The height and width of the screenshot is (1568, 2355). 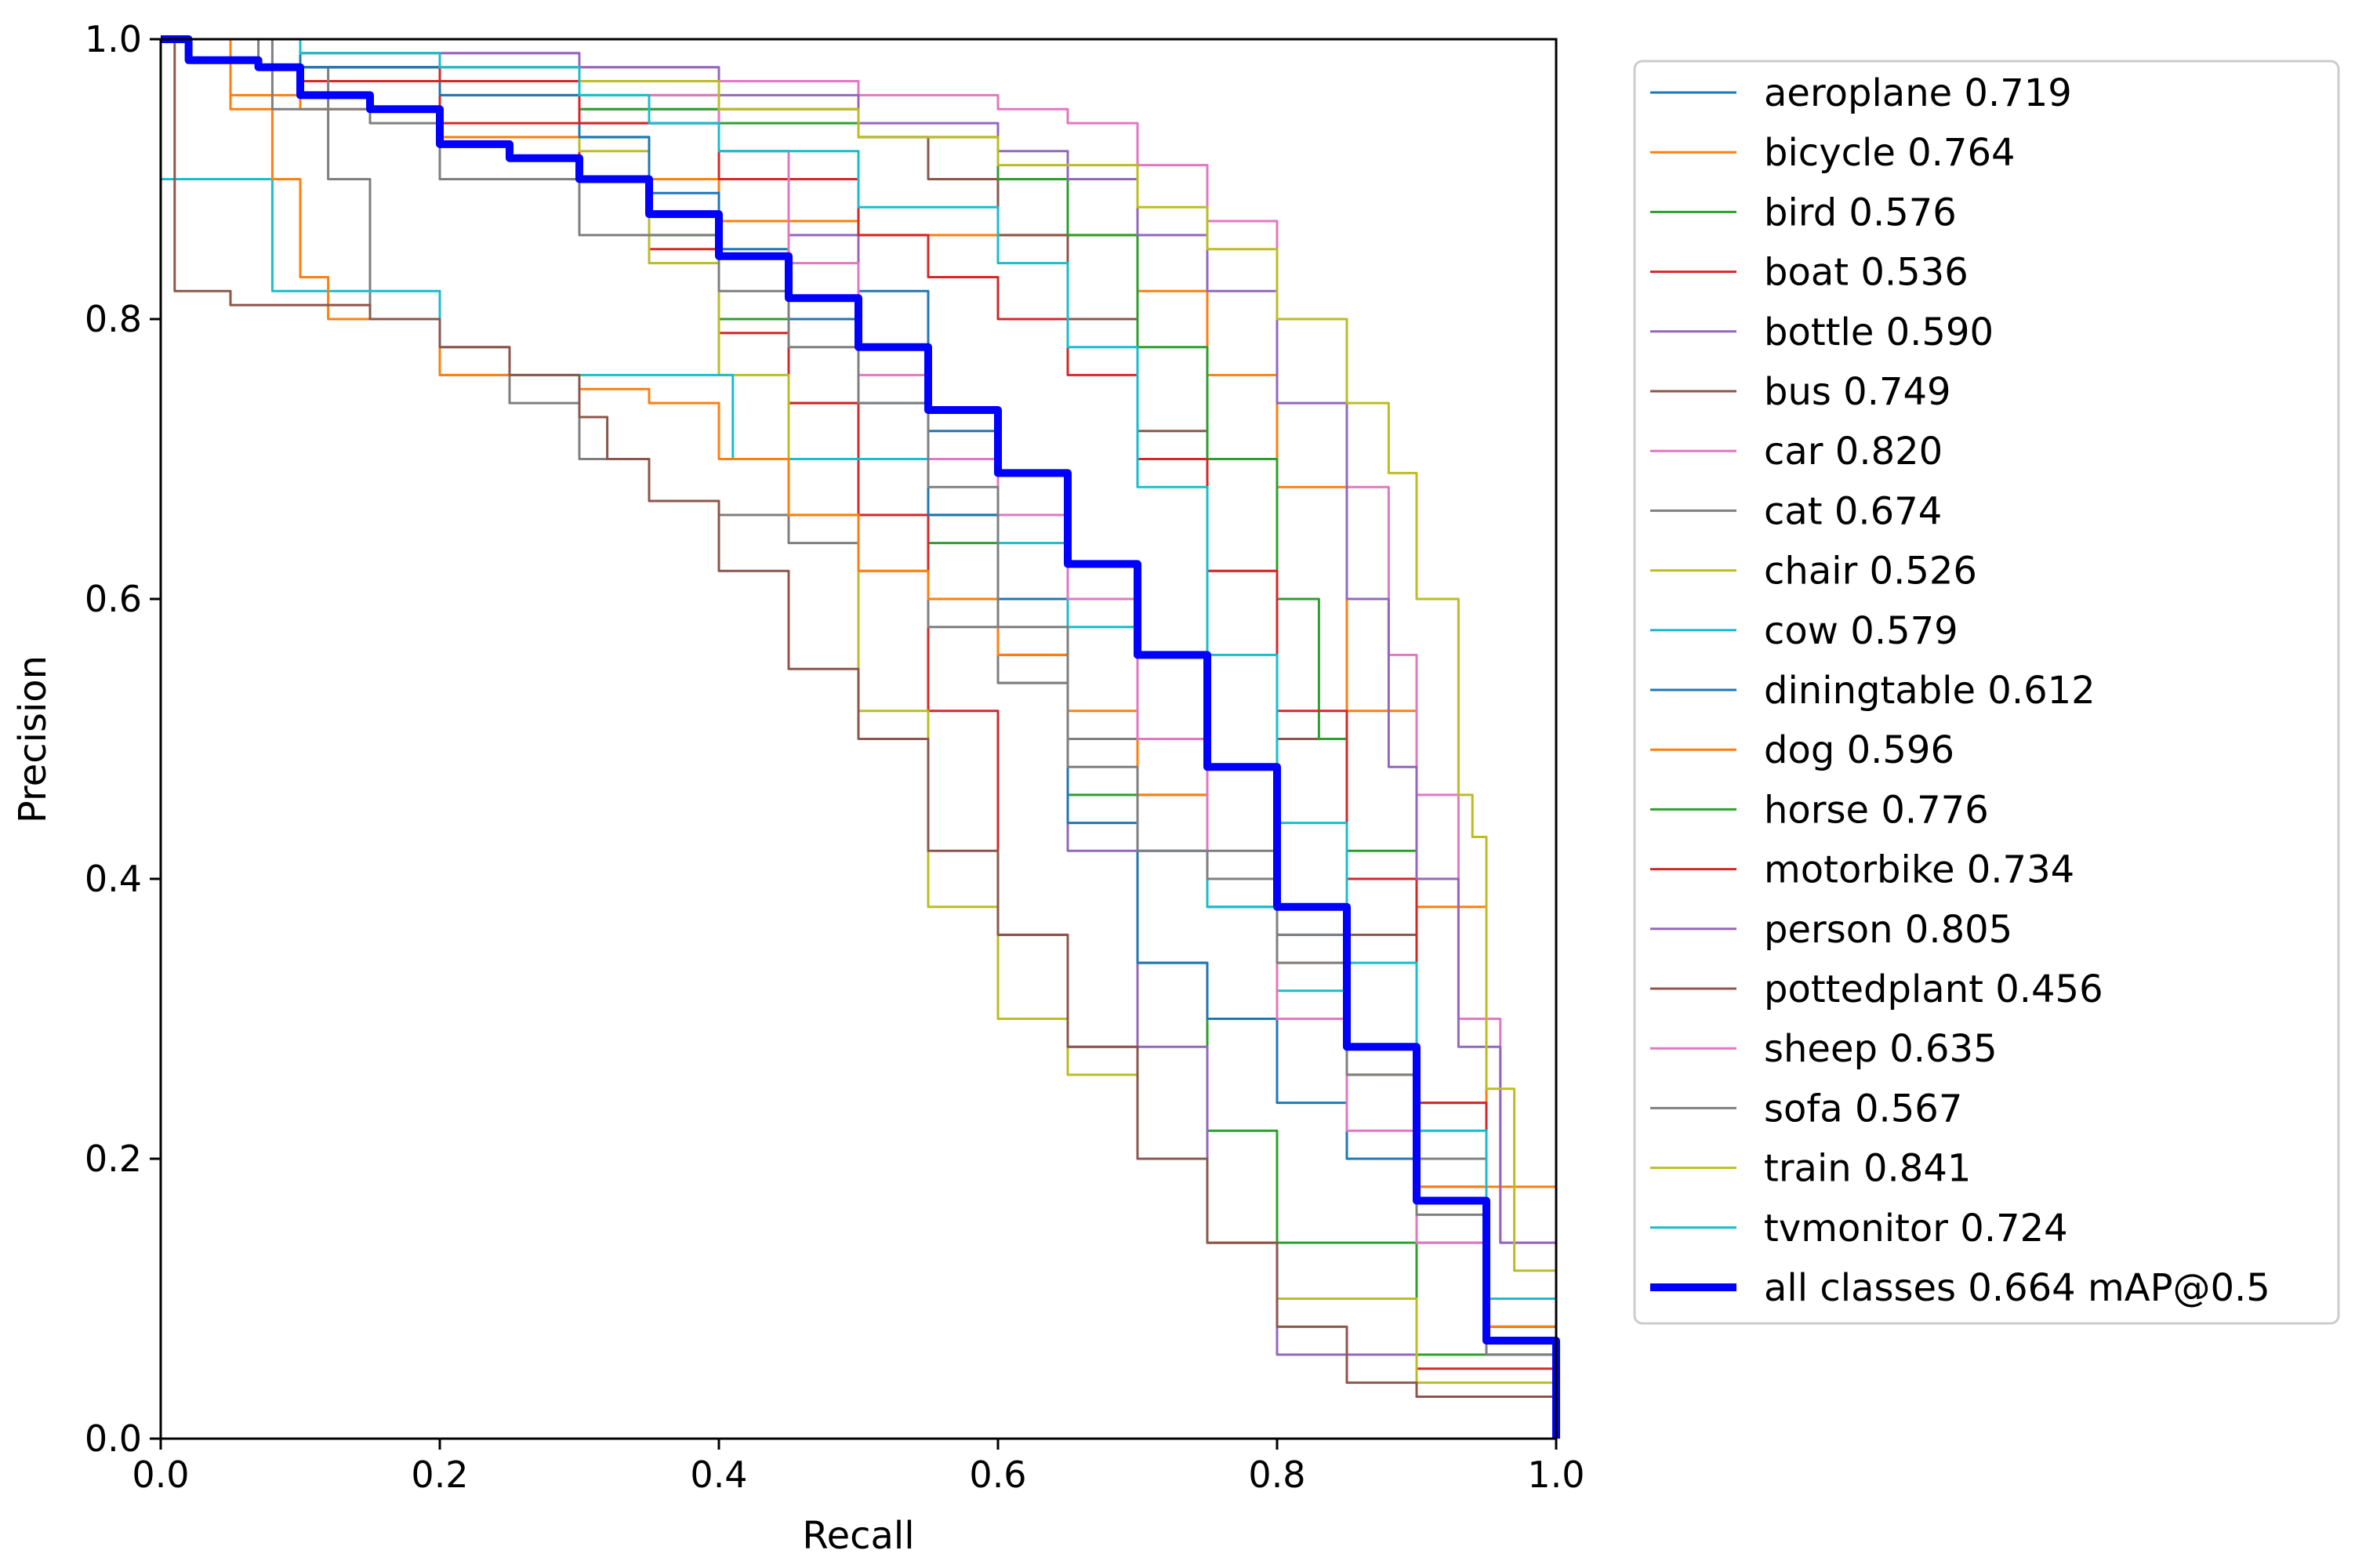 What do you see at coordinates (439, 1475) in the screenshot?
I see `x-tick-label: 0.2` at bounding box center [439, 1475].